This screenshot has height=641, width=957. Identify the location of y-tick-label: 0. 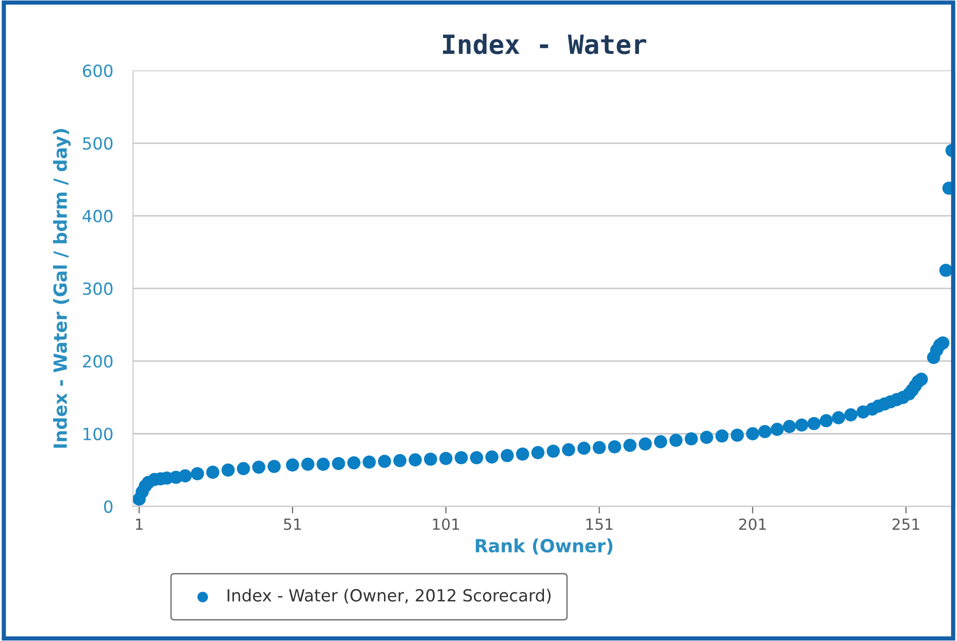
(108, 506).